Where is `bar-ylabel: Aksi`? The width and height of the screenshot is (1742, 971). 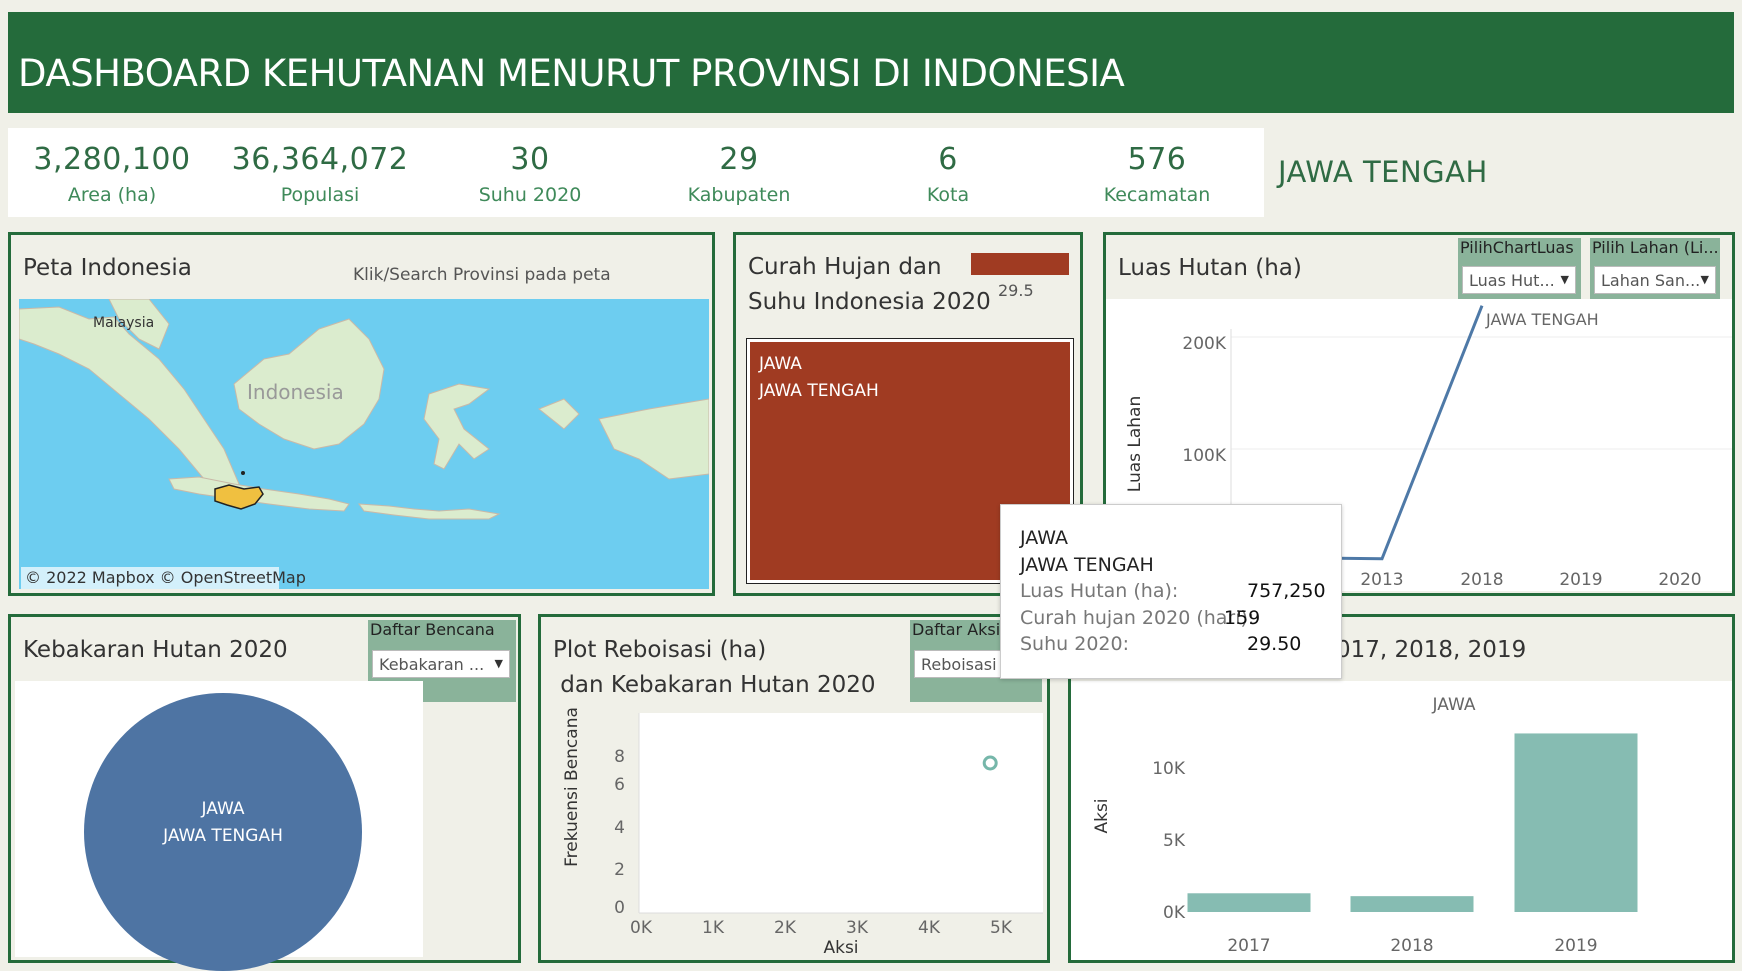 bar-ylabel: Aksi is located at coordinates (1102, 815).